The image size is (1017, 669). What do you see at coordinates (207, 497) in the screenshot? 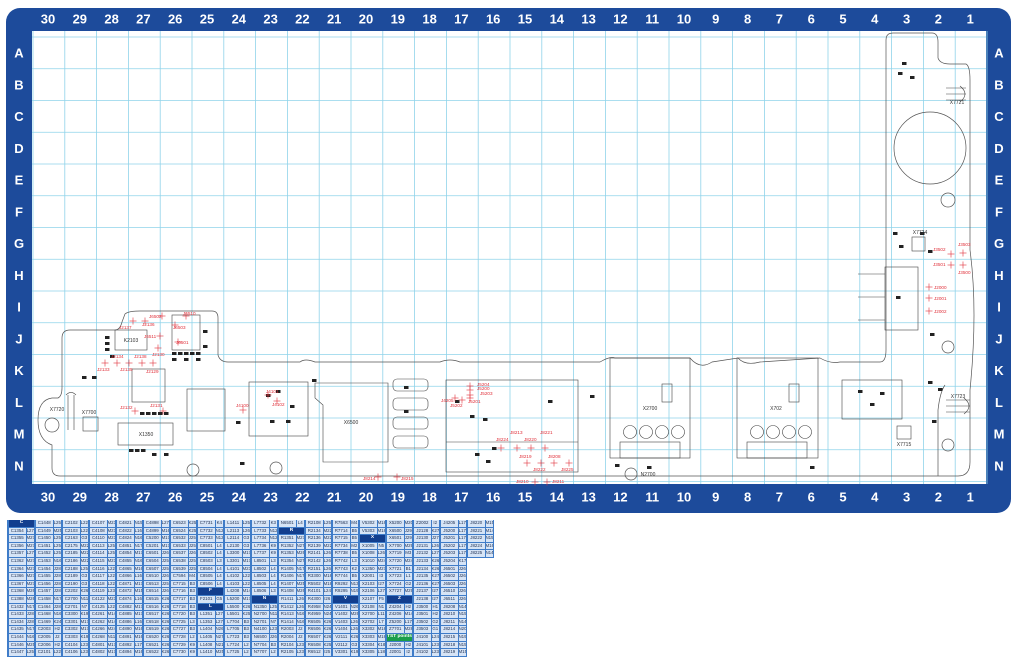
I see `column-label-bottom: 25` at bounding box center [207, 497].